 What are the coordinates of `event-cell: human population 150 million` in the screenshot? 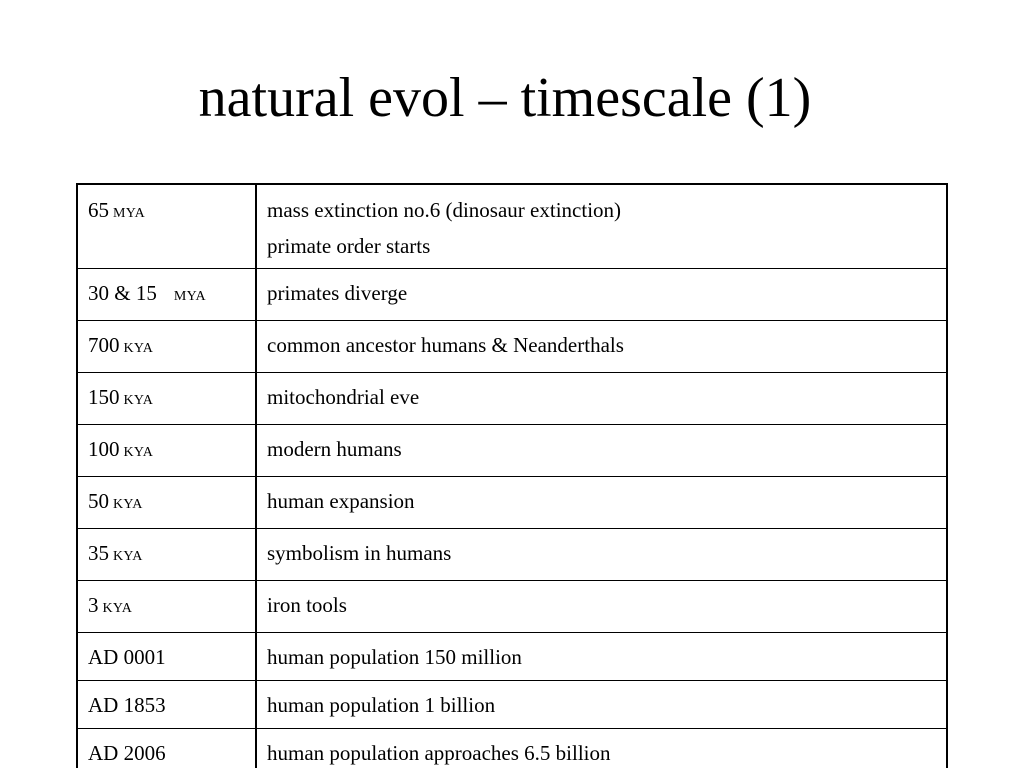 It's located at (601, 656).